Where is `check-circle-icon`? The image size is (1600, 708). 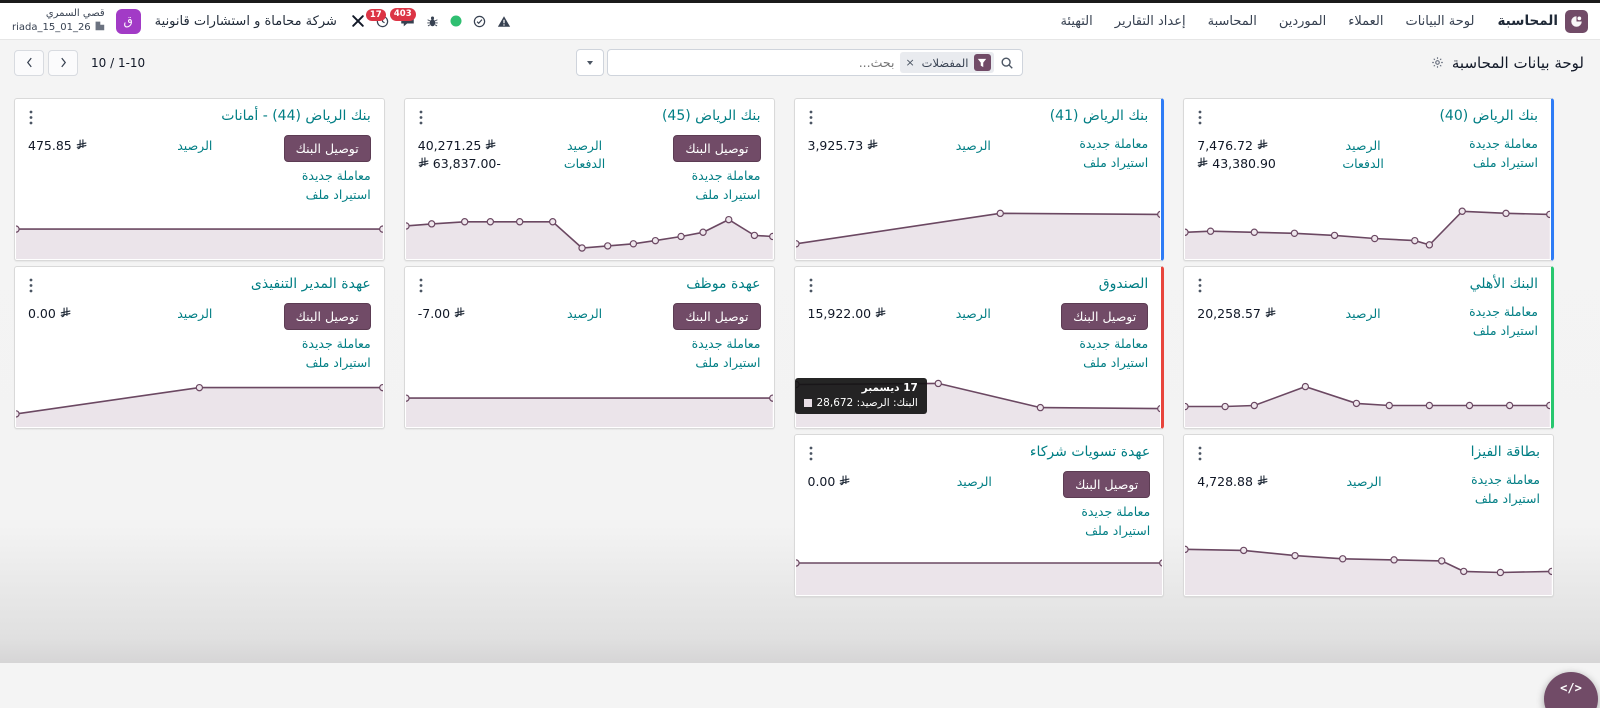
check-circle-icon is located at coordinates (479, 21).